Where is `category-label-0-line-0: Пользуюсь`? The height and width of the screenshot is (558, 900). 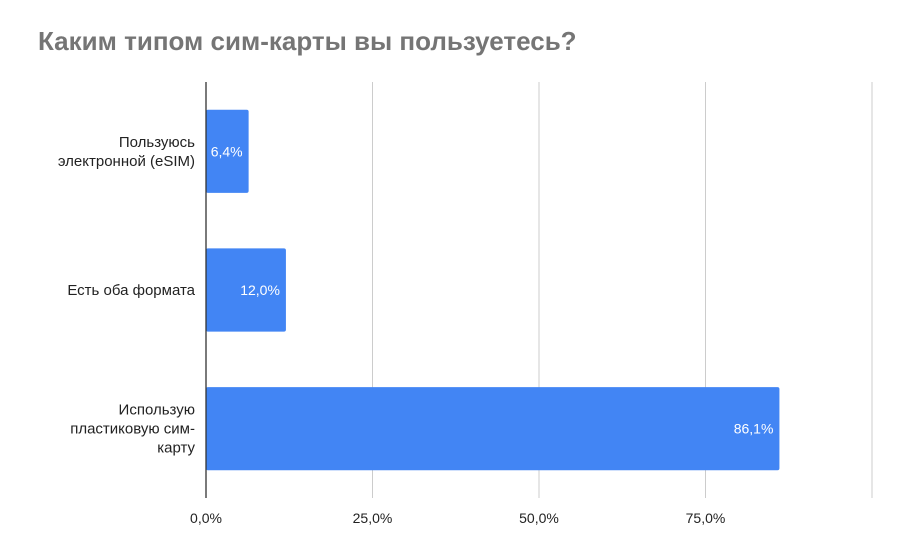
category-label-0-line-0: Пользуюсь is located at coordinates (157, 142).